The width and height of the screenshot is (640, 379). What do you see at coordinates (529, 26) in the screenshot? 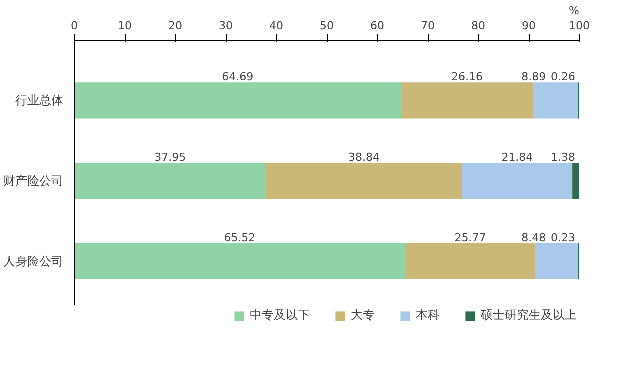
I see `x-tick-label: 90` at bounding box center [529, 26].